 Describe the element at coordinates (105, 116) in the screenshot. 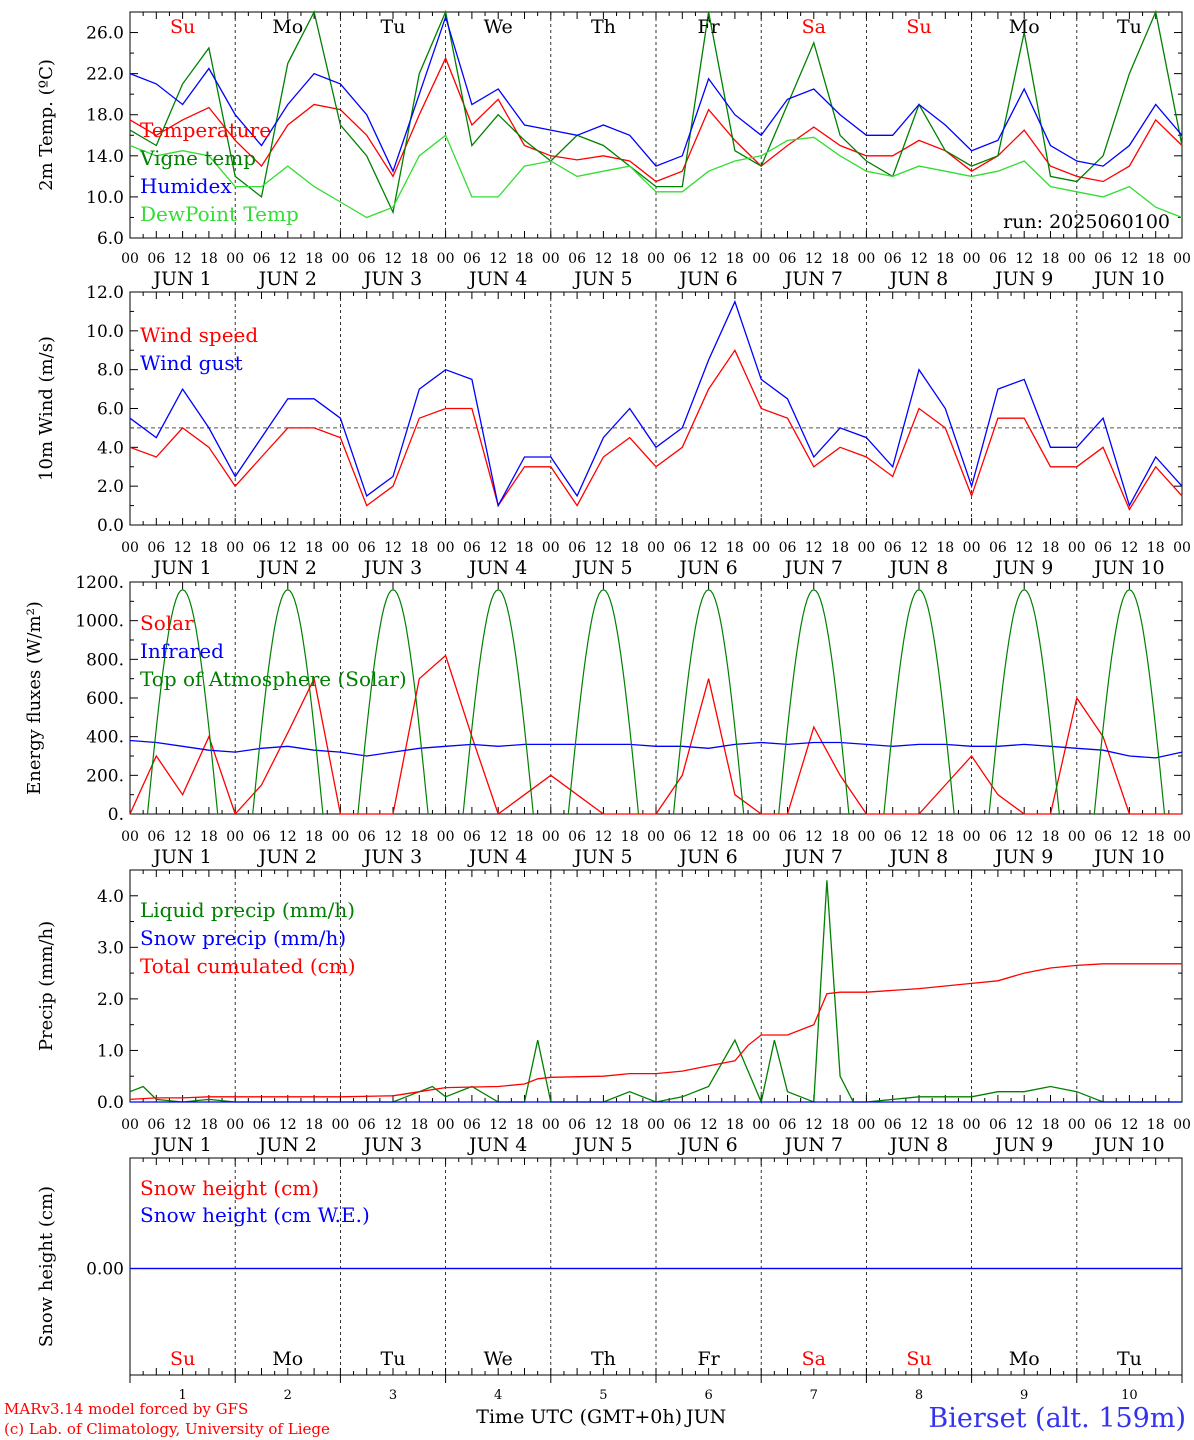

I see `y-tick-label: 18.0` at that location.